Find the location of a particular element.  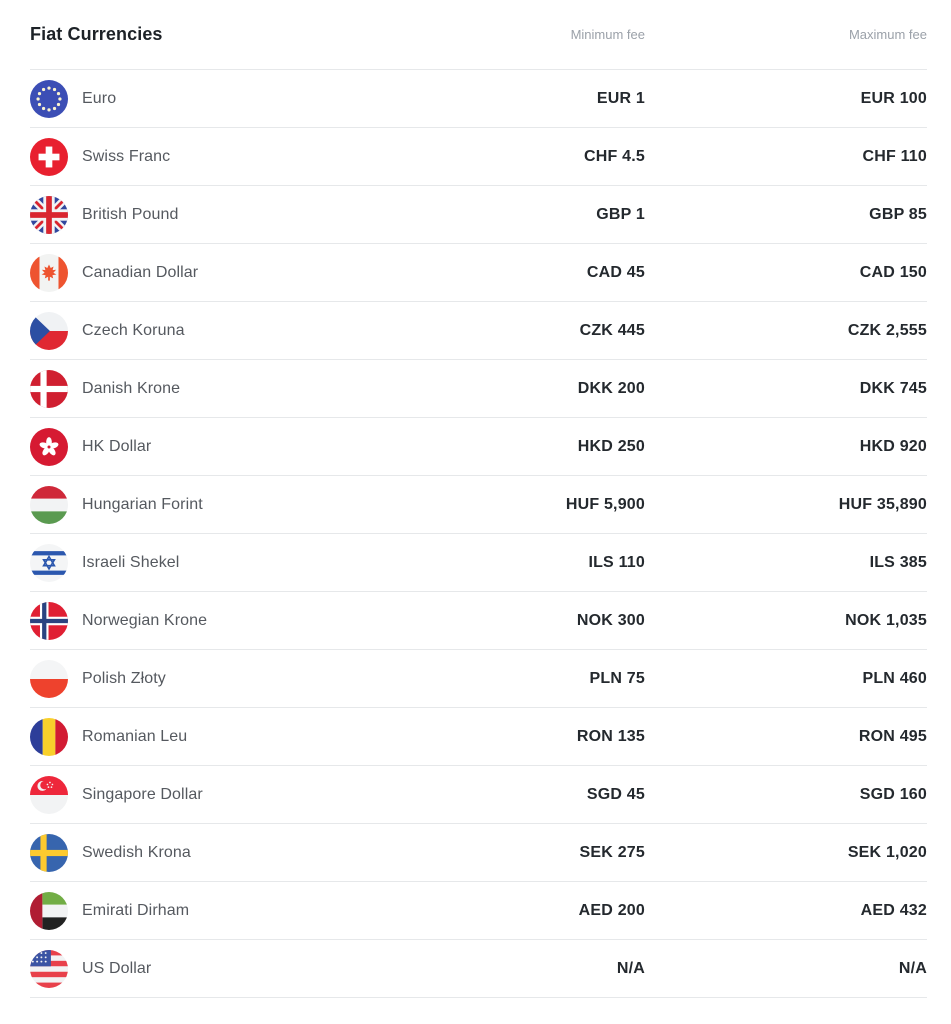

maximum-fee-value: CZK 2,555 is located at coordinates (887, 330).